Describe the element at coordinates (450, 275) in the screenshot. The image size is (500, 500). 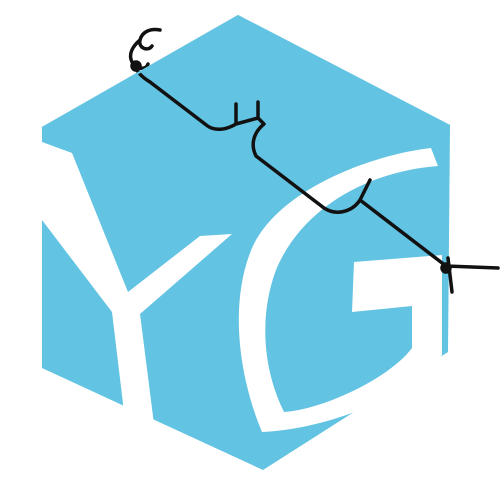
I see `wire-right-tick` at that location.